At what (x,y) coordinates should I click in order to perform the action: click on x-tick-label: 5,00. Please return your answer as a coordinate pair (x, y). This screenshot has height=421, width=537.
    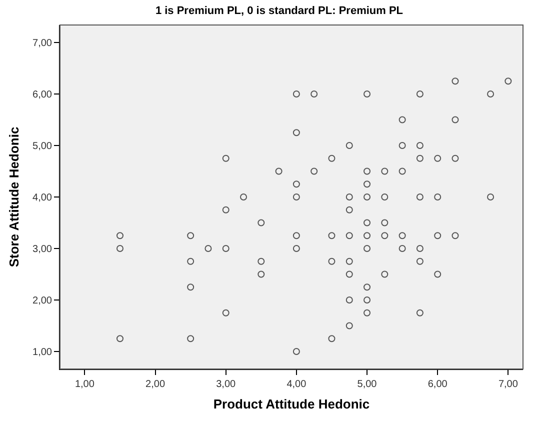
    Looking at the image, I should click on (367, 384).